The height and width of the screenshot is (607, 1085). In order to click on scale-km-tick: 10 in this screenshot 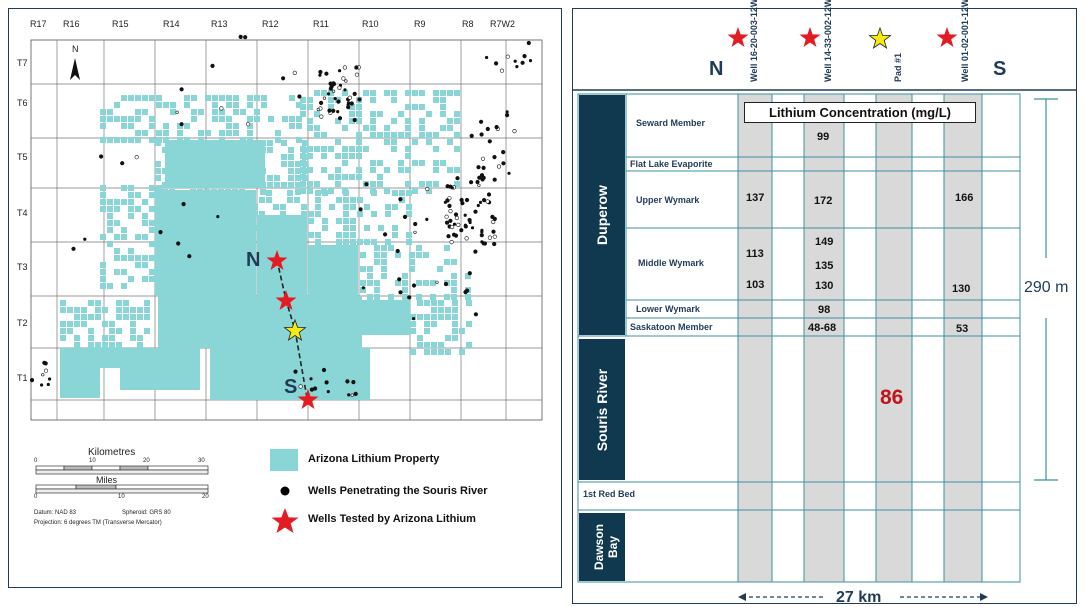, I will do `click(92, 461)`.